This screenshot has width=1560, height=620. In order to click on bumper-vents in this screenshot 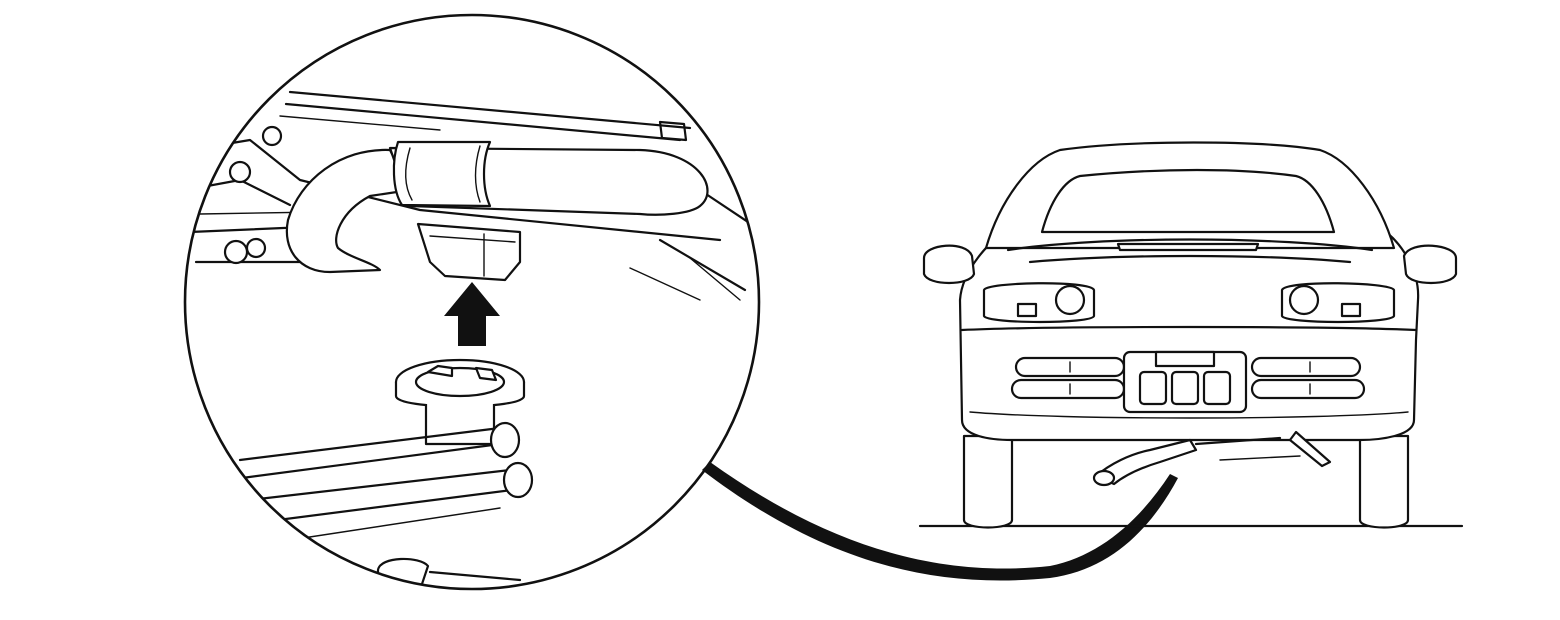, I will do `click(1188, 378)`.